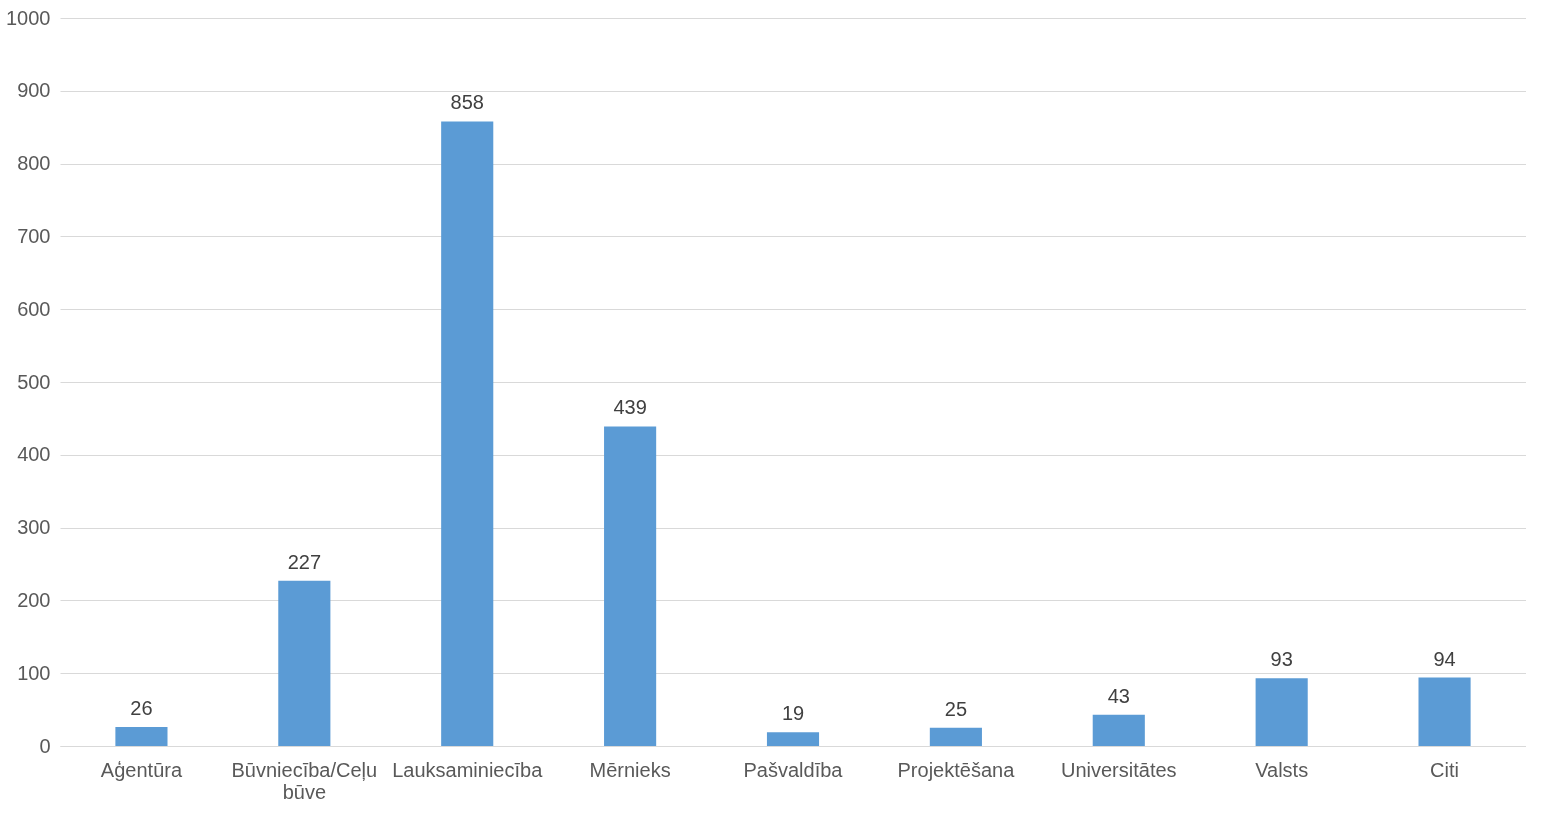  Describe the element at coordinates (793, 769) in the screenshot. I see `x-tick-label: Pašvaldība` at that location.